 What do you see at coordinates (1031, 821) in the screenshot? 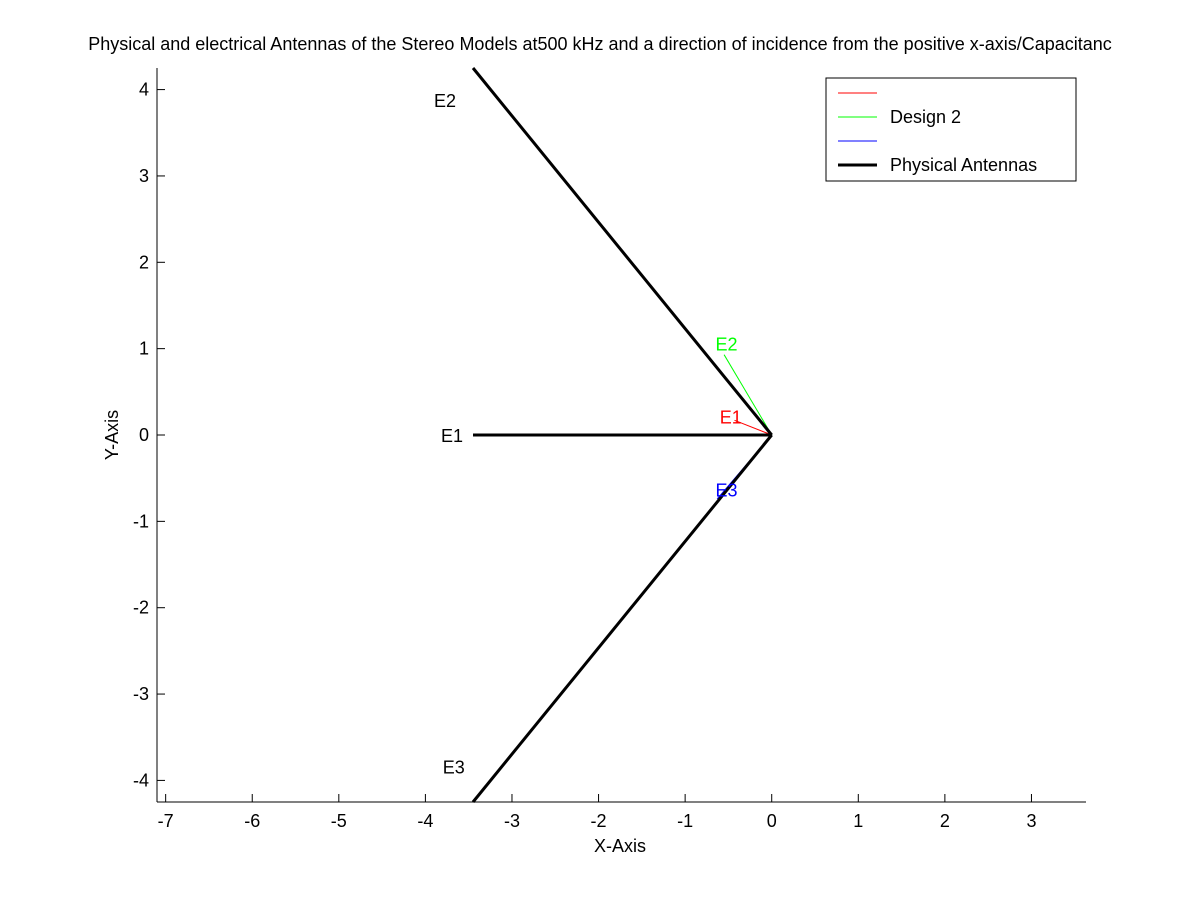
I see `x-tick-label: 3` at bounding box center [1031, 821].